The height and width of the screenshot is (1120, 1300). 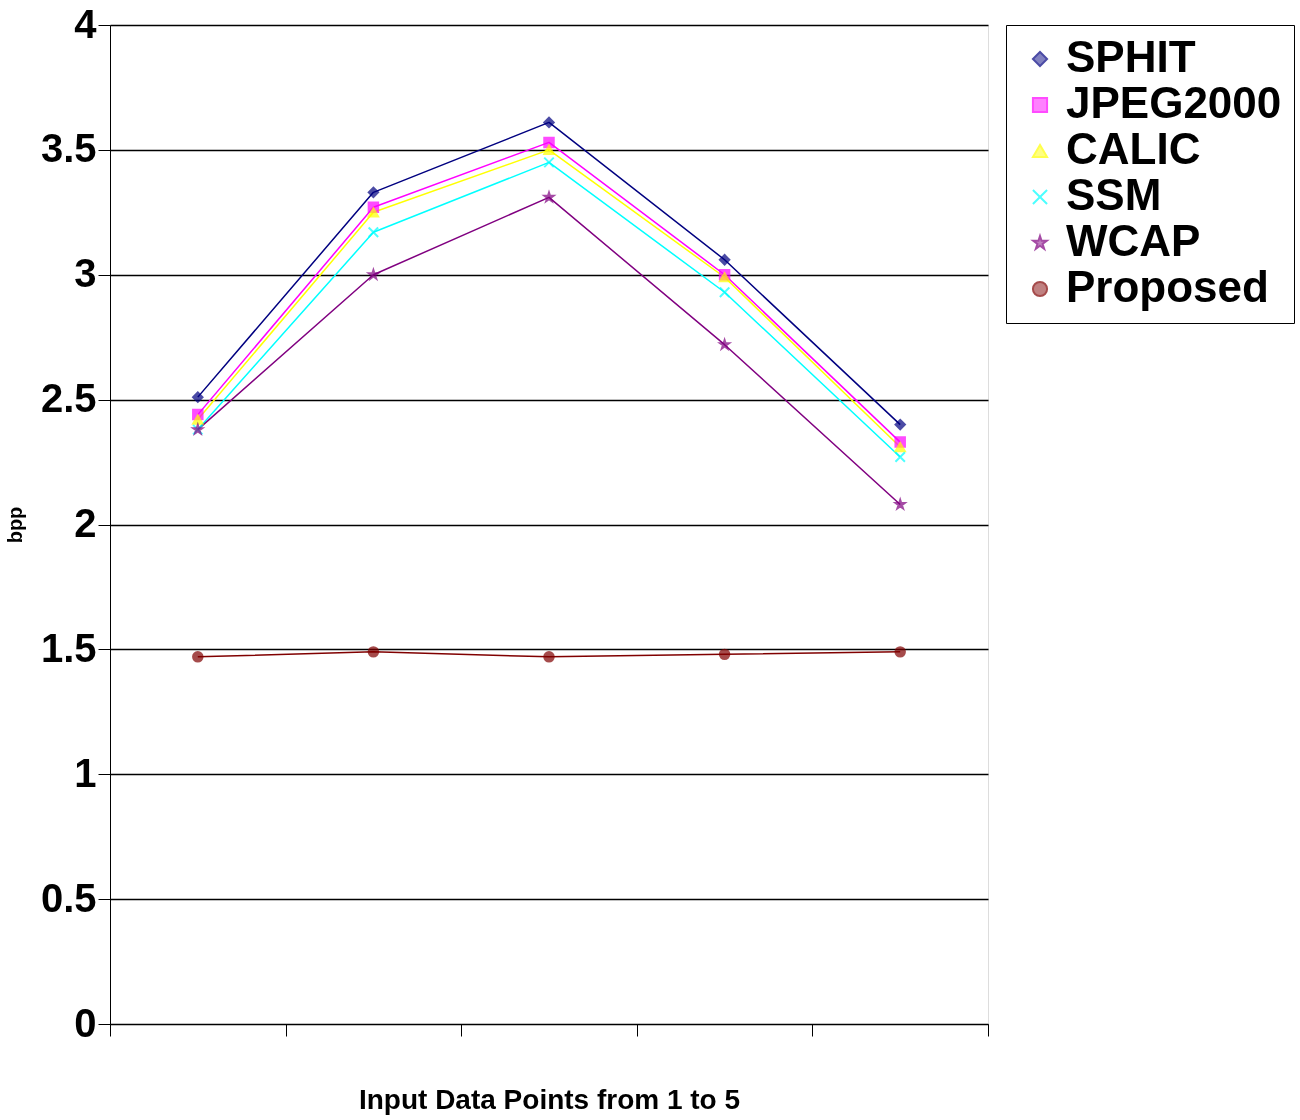 What do you see at coordinates (85, 772) in the screenshot?
I see `y-tick-label: 1` at bounding box center [85, 772].